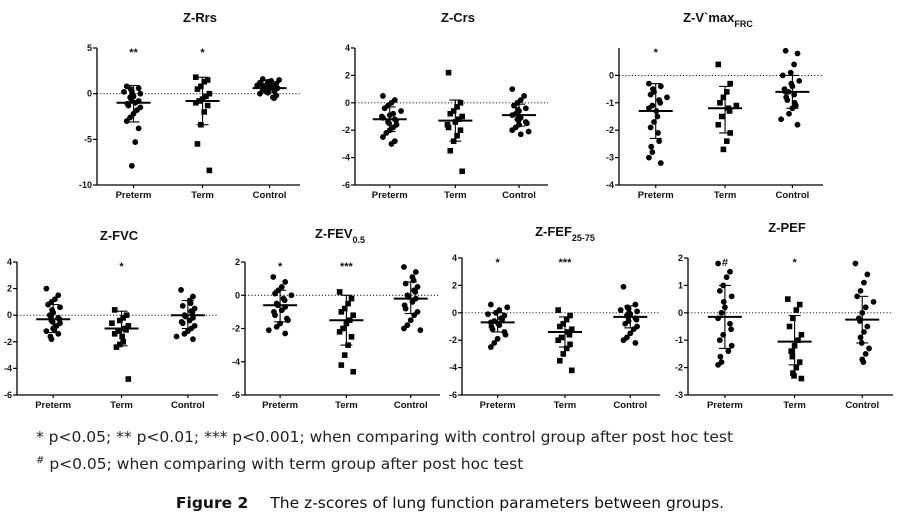 The height and width of the screenshot is (525, 900). What do you see at coordinates (714, 105) in the screenshot?
I see `panel-3: Z-V`maxFRC 0 -1 -2 -3 -4 Preterm Term Control *` at bounding box center [714, 105].